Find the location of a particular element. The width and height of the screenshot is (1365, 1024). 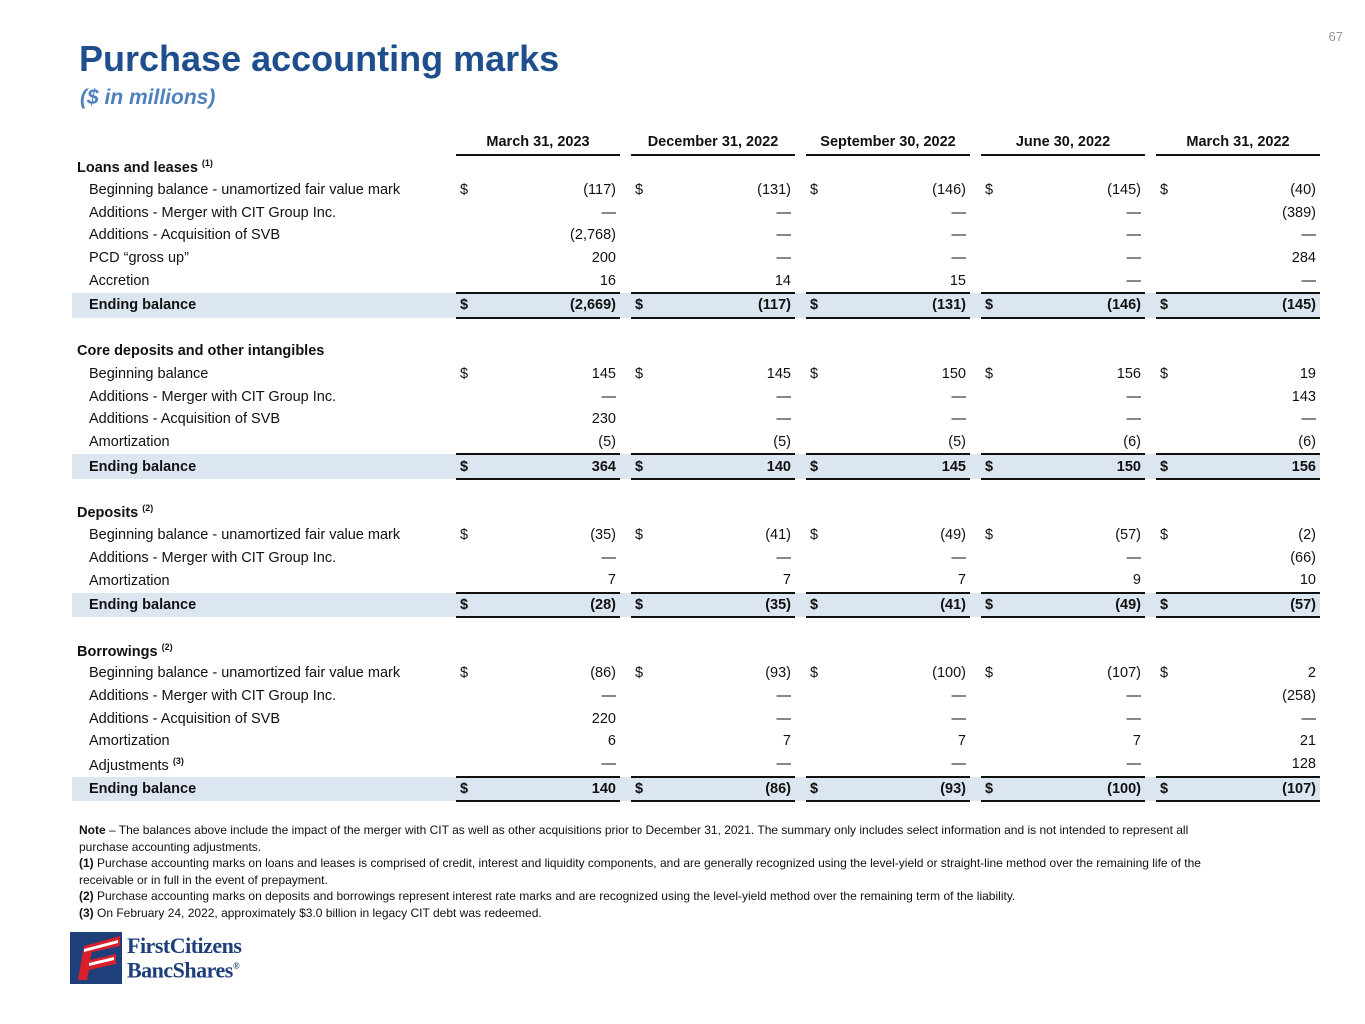

footnote-key: Note is located at coordinates (92, 830).